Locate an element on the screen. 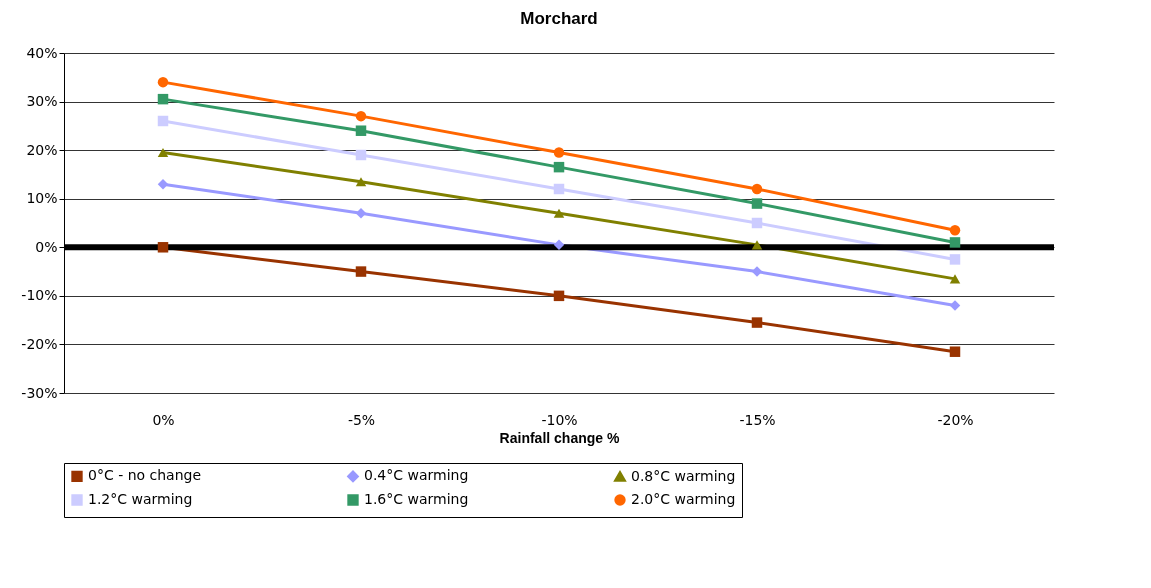  legend-label: 1.6°C warming is located at coordinates (416, 499).